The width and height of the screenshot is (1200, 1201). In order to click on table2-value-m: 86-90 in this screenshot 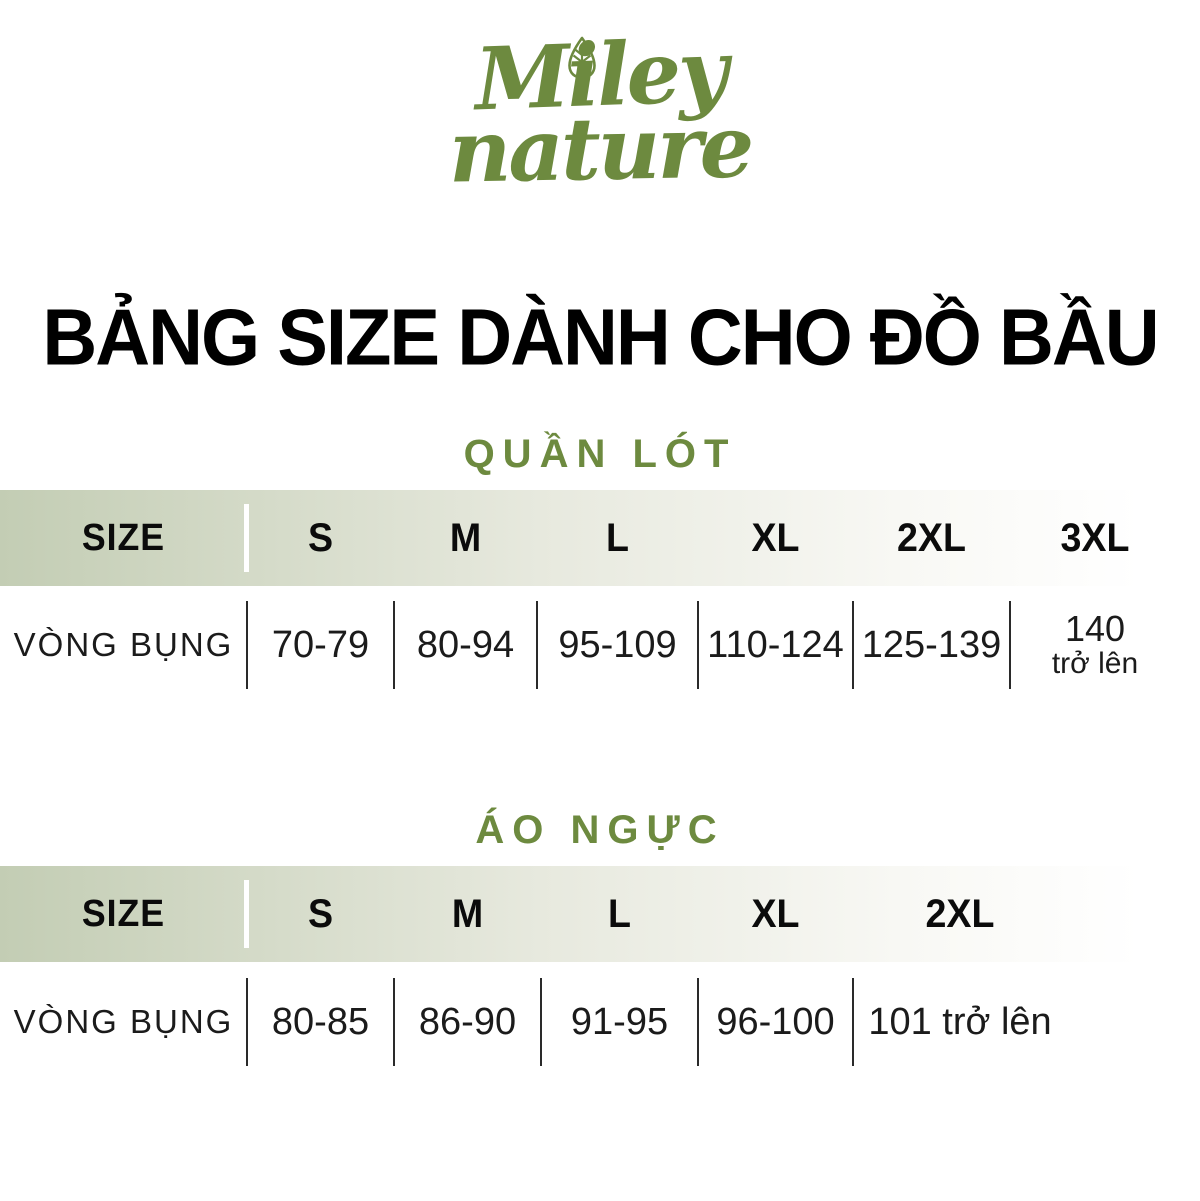, I will do `click(467, 1022)`.